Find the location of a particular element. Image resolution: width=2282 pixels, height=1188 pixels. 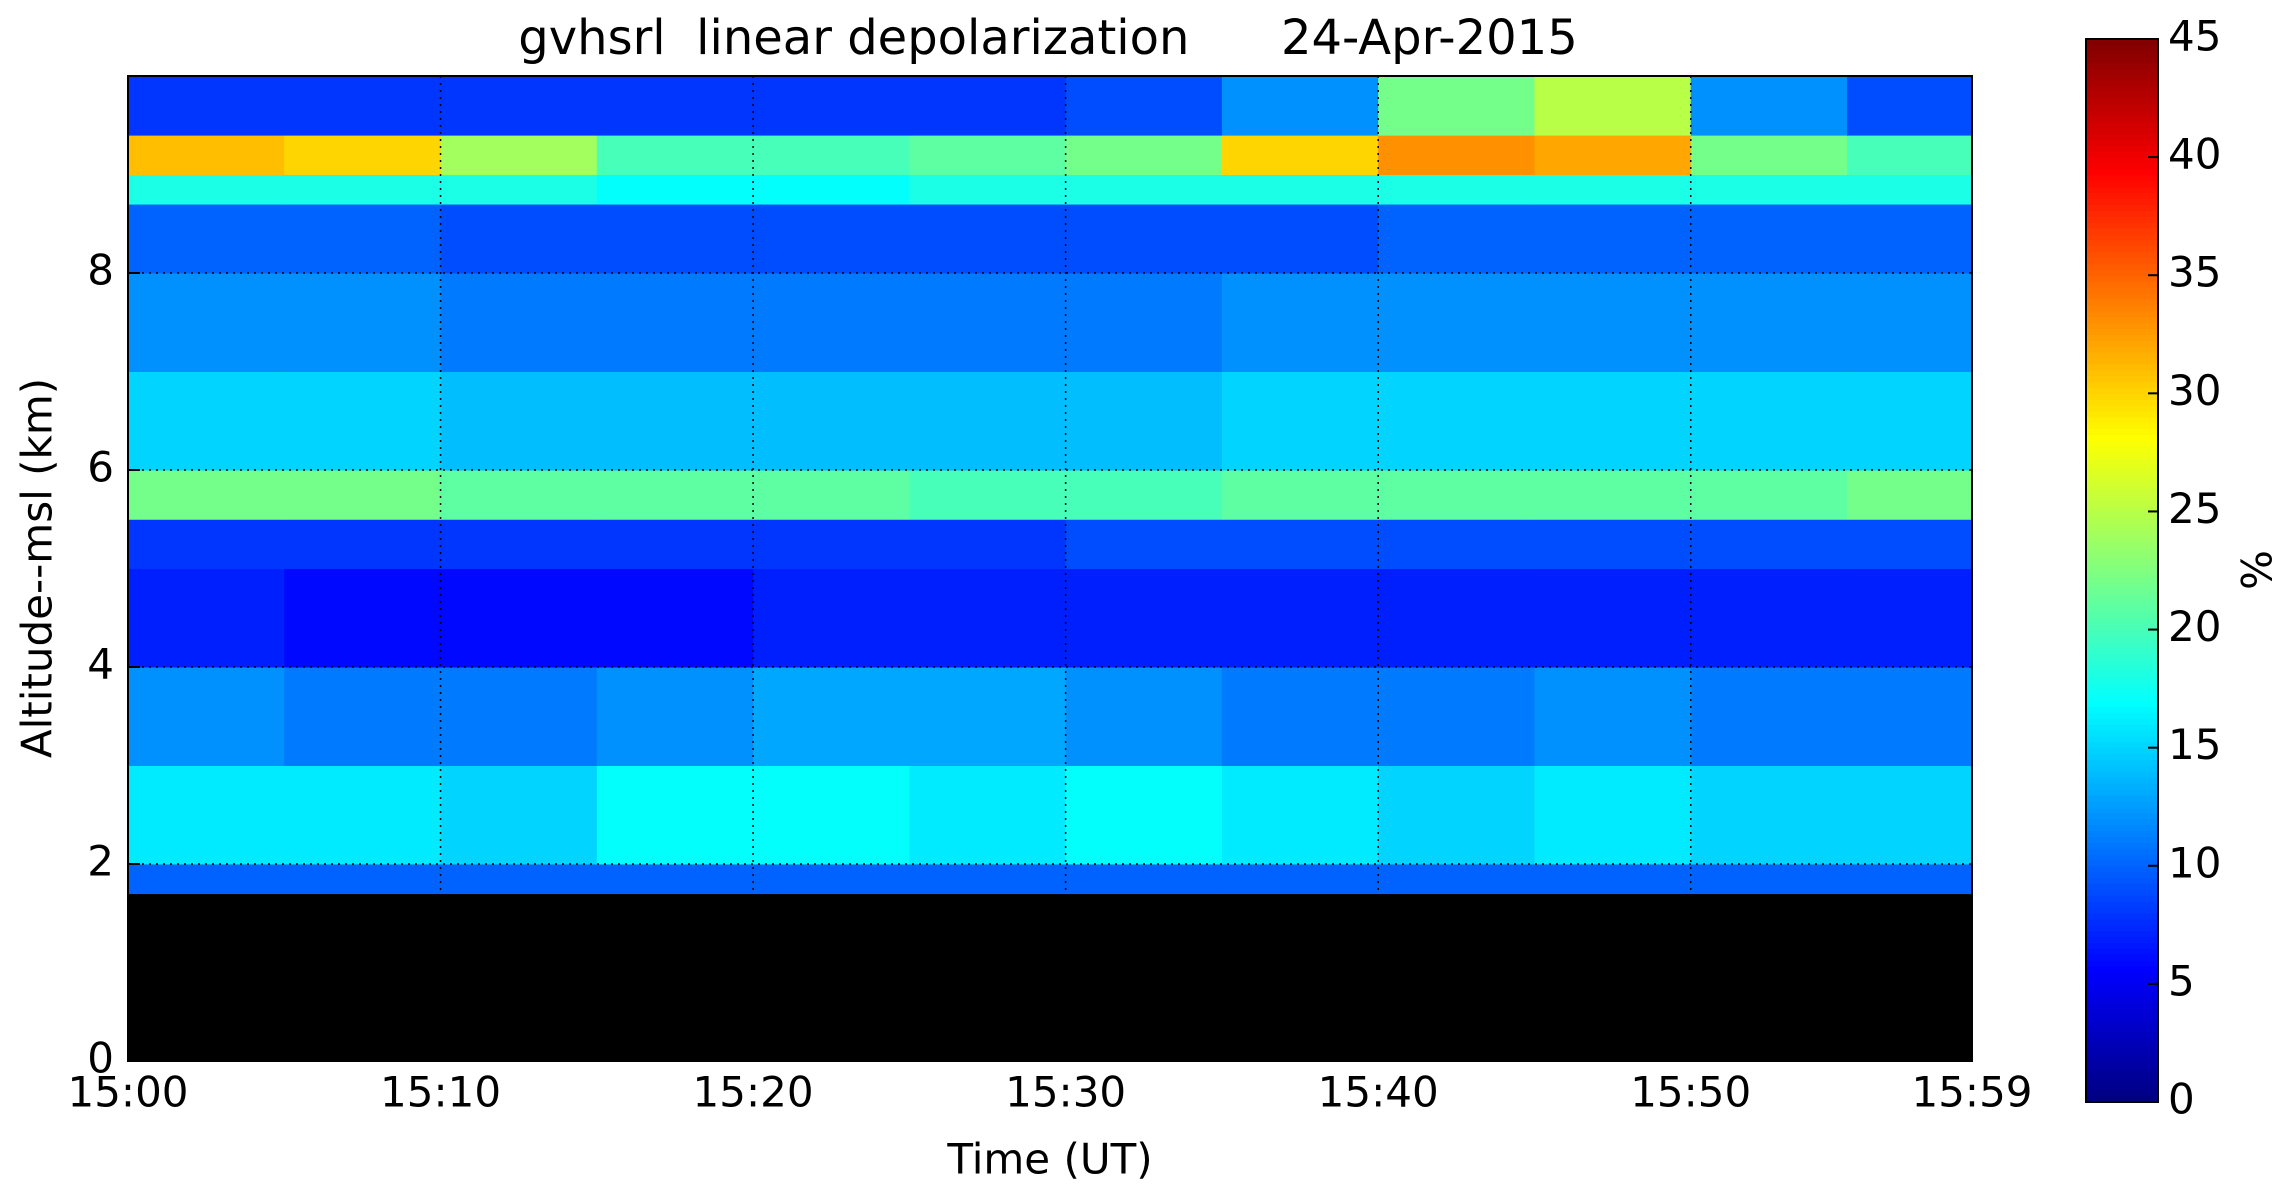

y-tick-label: 0 is located at coordinates (100, 1058).